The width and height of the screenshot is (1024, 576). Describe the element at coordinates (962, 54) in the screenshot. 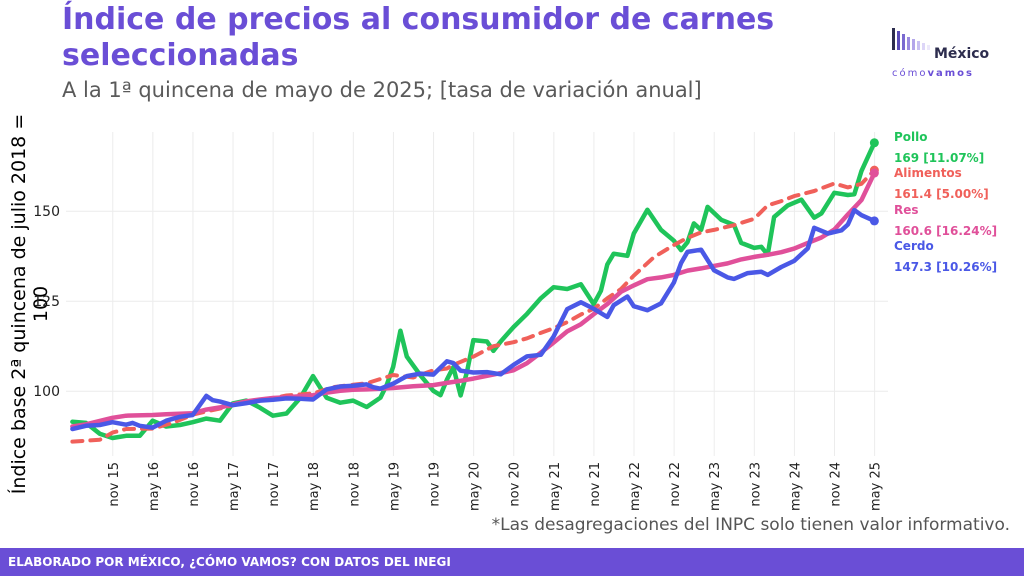

I see `logo-main-text: México` at that location.